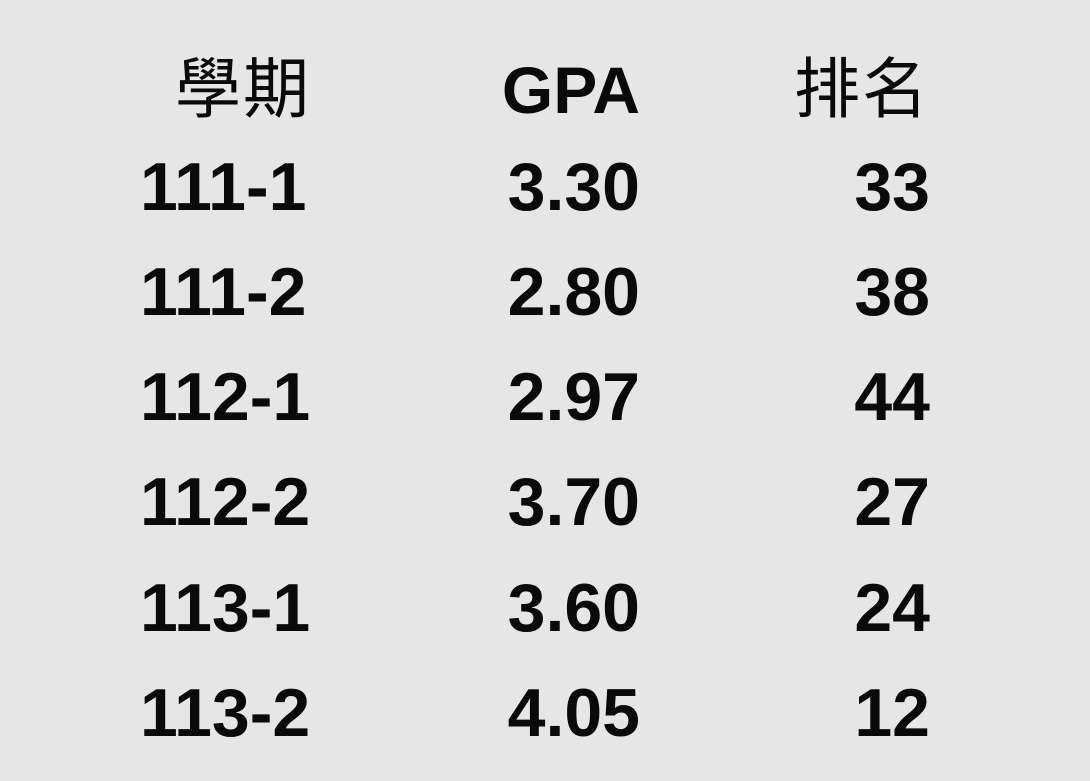  I want to click on gpa-cell: 4.05, so click(573, 713).